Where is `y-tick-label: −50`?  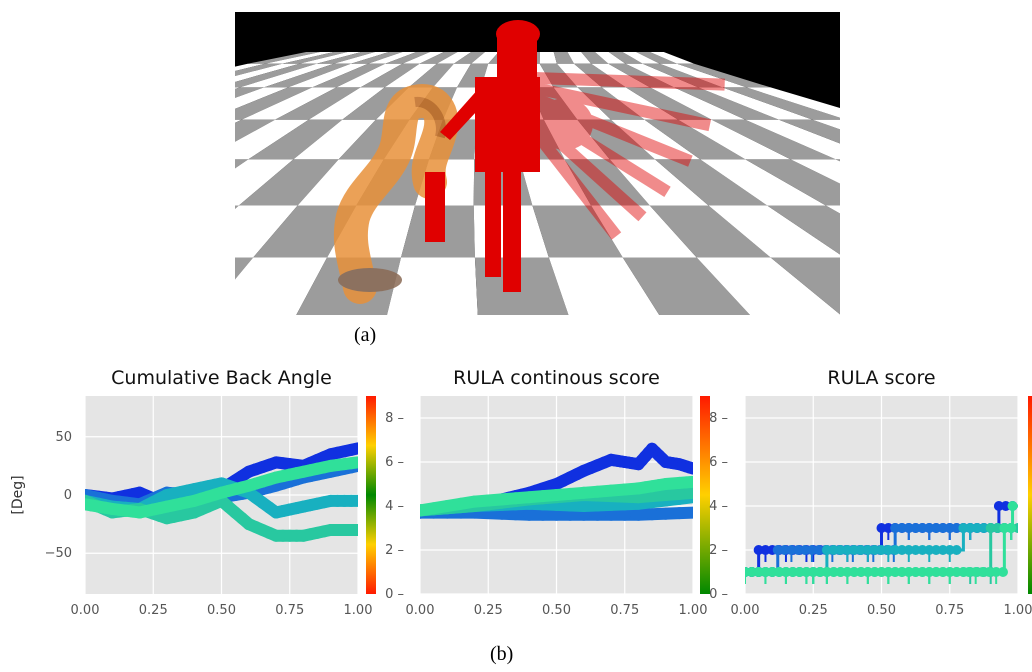 y-tick-label: −50 is located at coordinates (58, 553).